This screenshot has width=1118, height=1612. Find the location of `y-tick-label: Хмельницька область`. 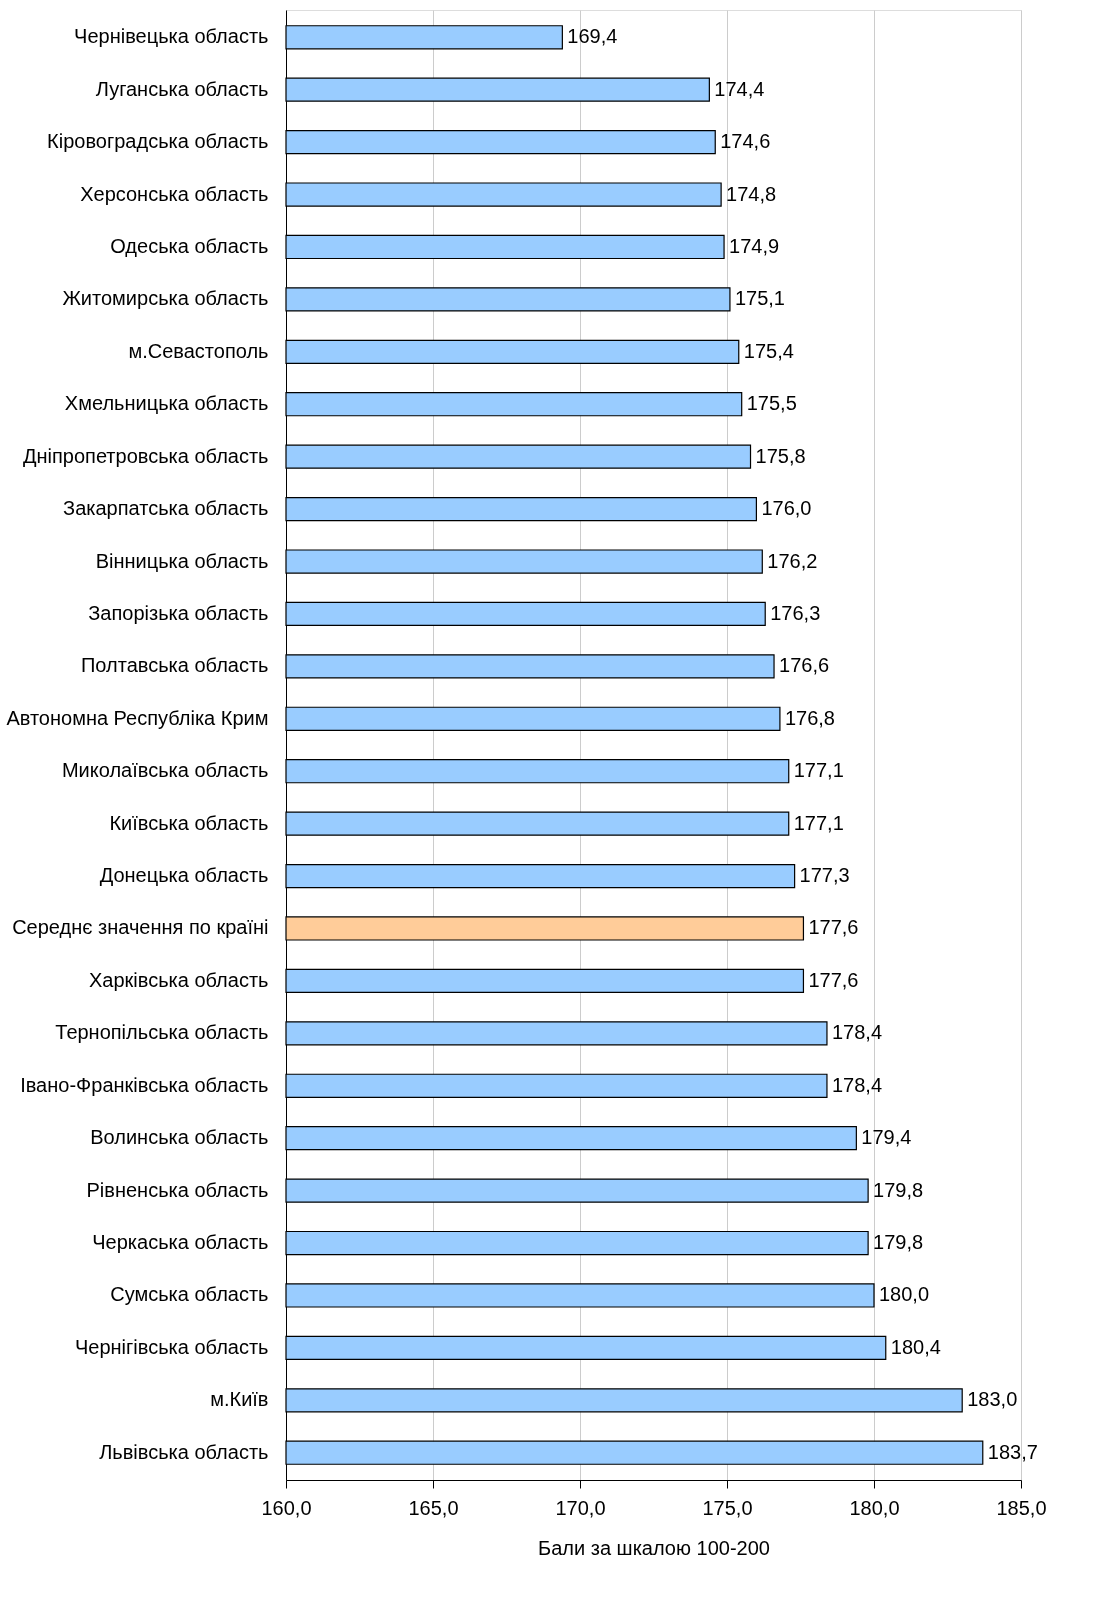

y-tick-label: Хмельницька область is located at coordinates (166, 403).